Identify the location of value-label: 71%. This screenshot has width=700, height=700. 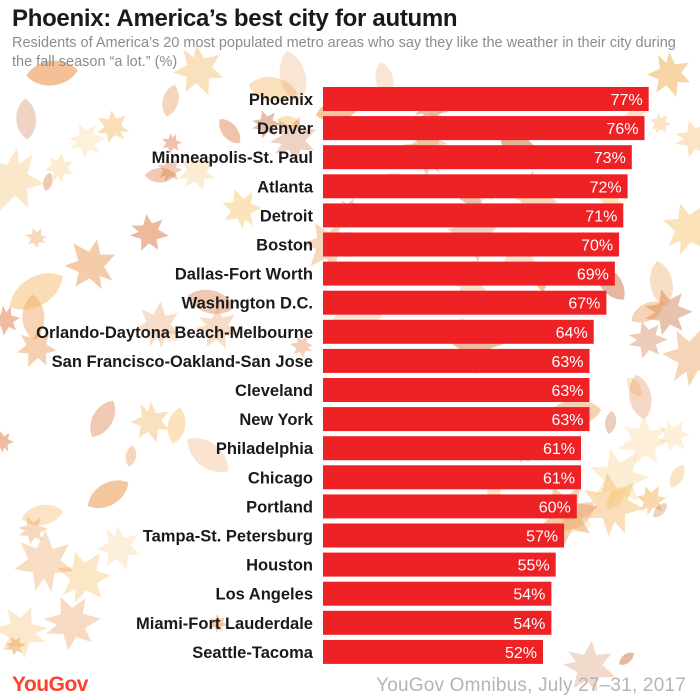
(601, 216).